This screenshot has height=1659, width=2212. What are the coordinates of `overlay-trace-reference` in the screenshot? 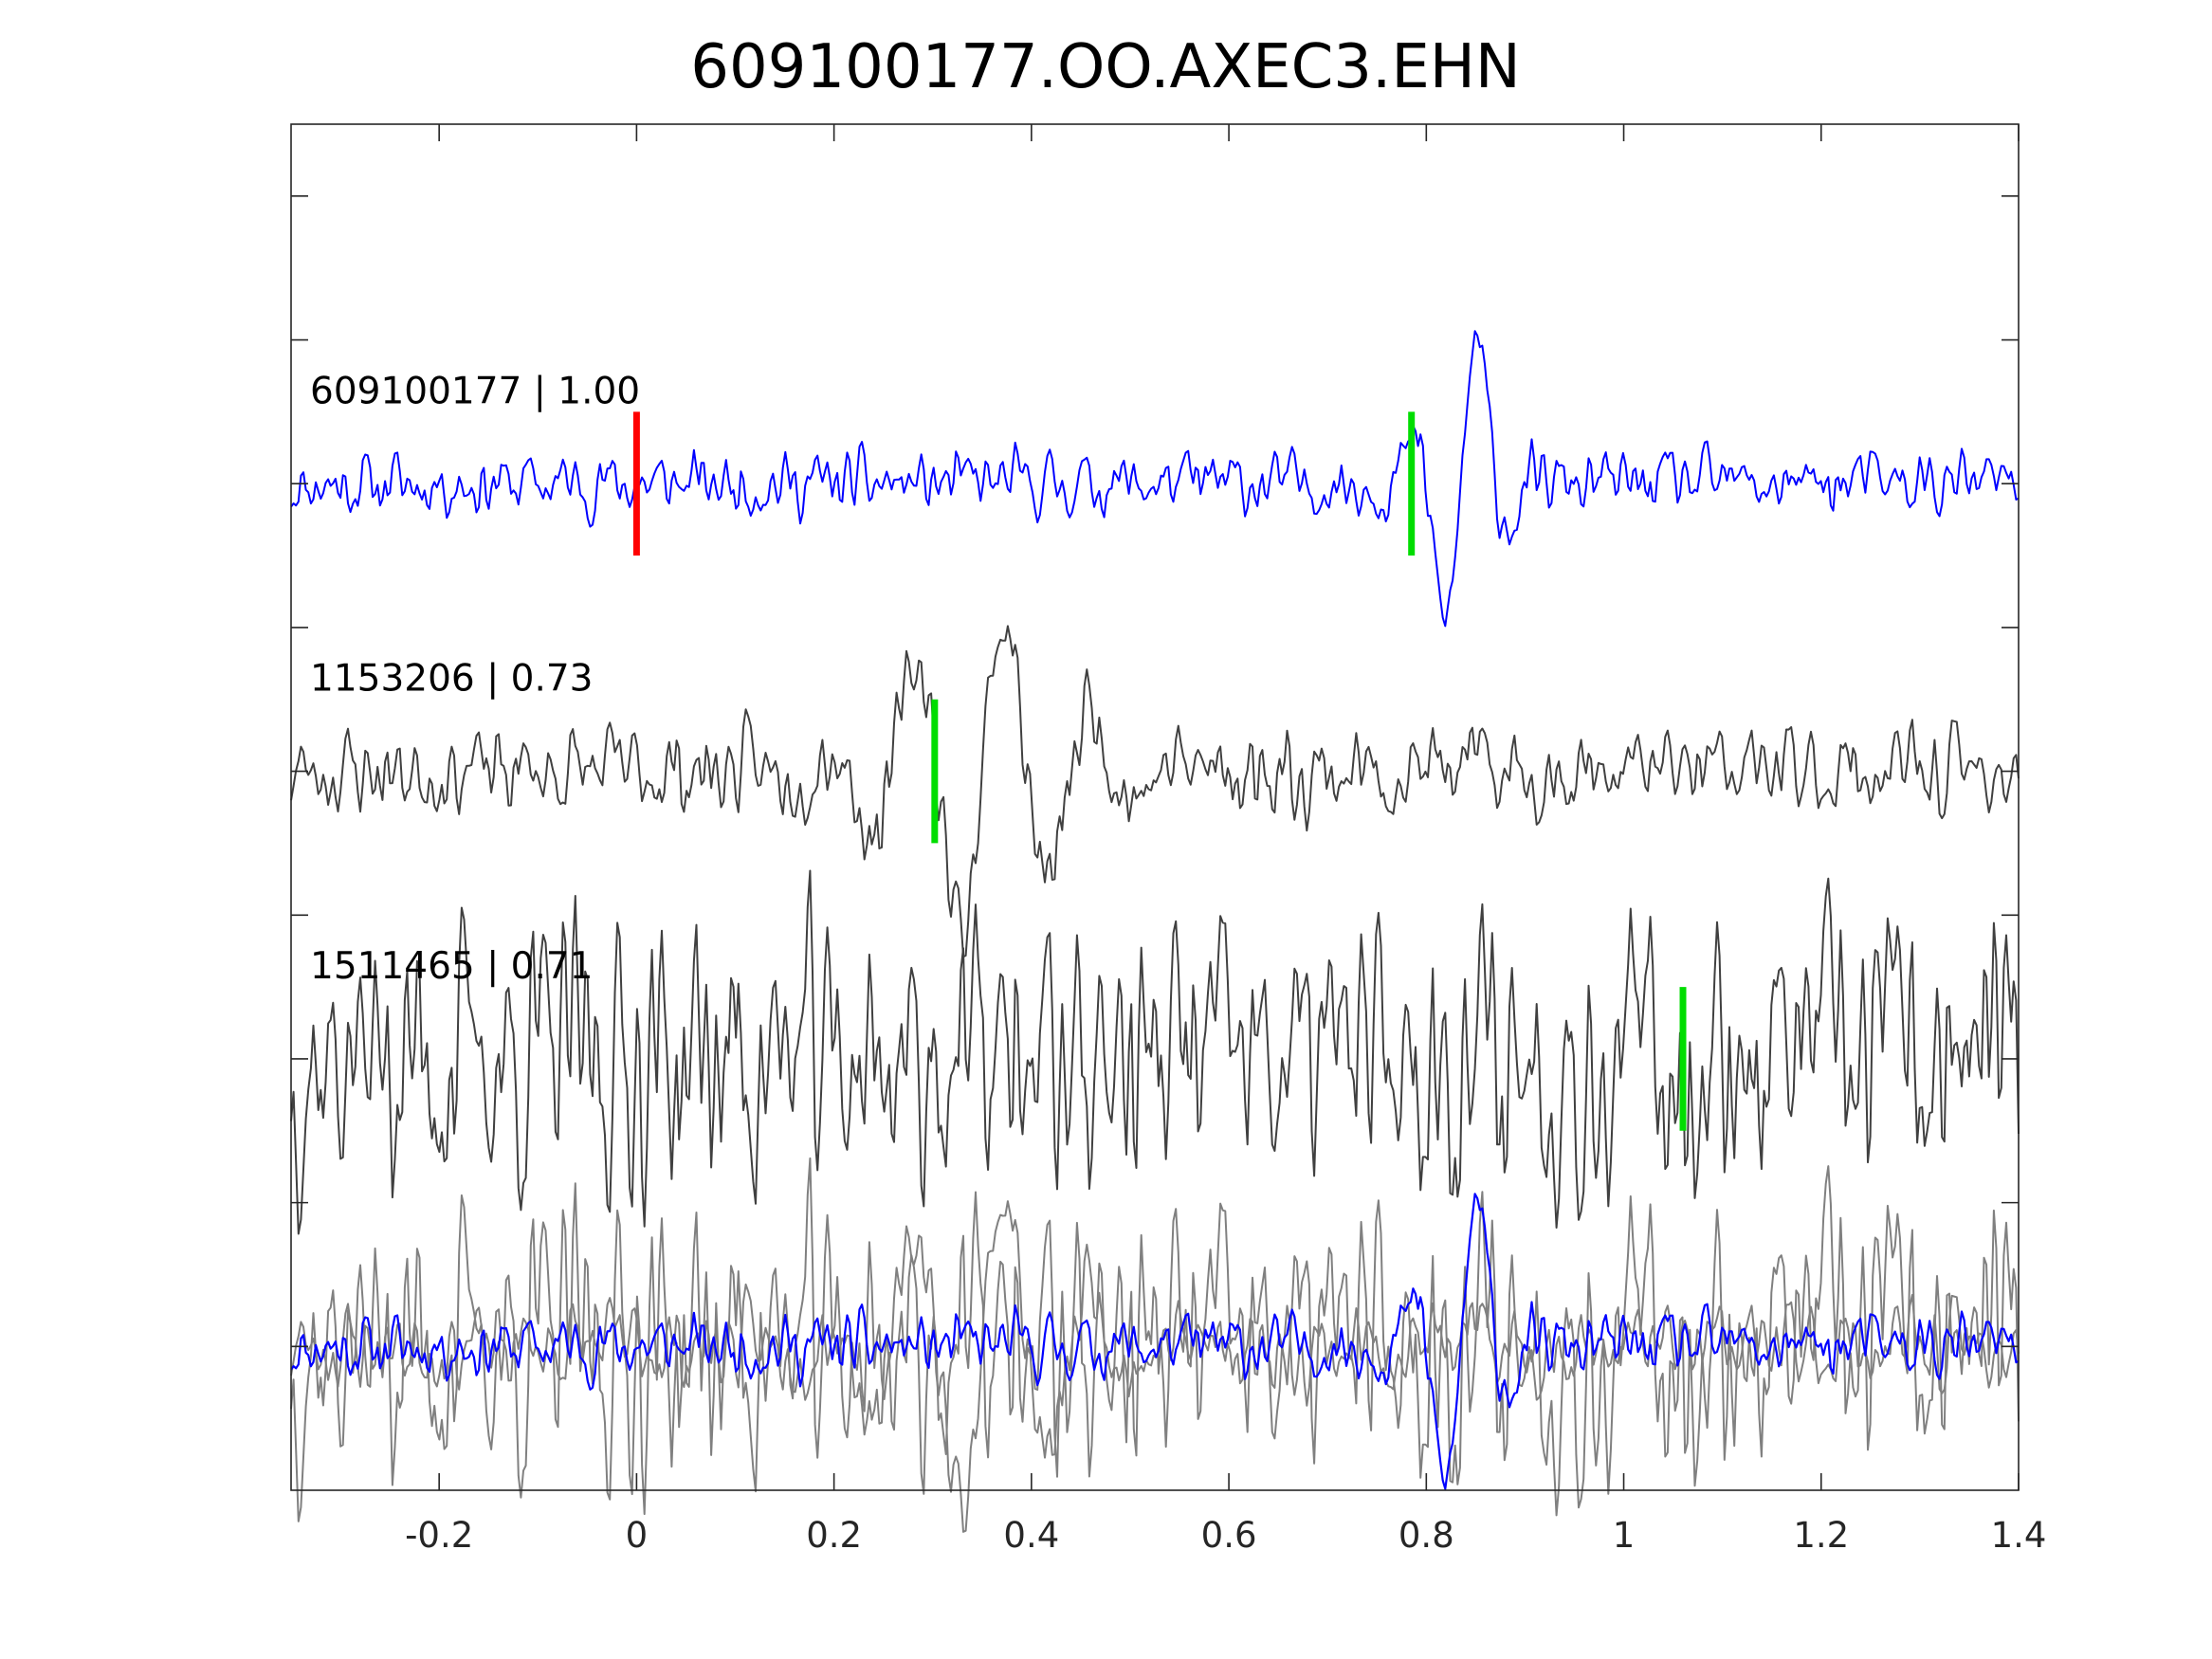 It's located at (1155, 1341).